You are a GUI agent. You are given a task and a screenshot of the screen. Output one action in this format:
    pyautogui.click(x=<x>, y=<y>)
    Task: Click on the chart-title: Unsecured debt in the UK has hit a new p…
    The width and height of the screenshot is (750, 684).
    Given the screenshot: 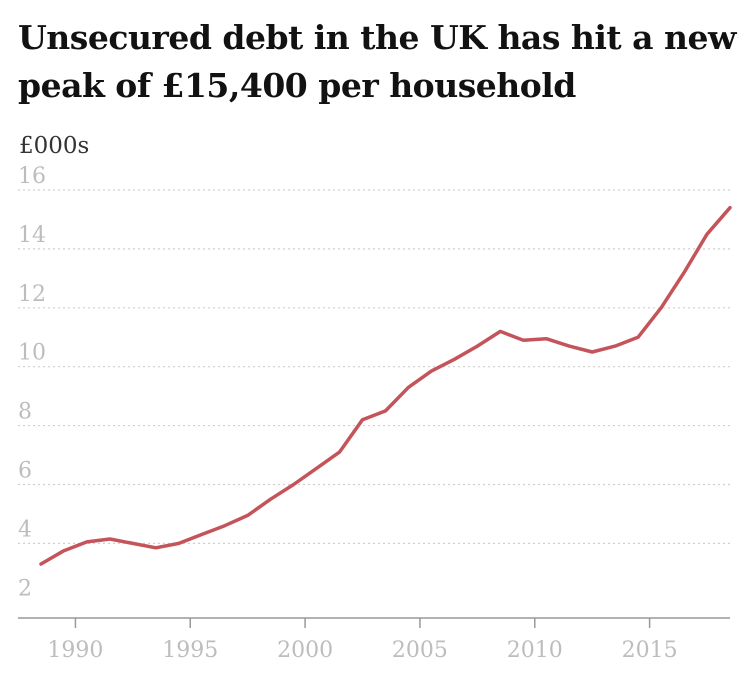 What is the action you would take?
    pyautogui.click(x=377, y=61)
    